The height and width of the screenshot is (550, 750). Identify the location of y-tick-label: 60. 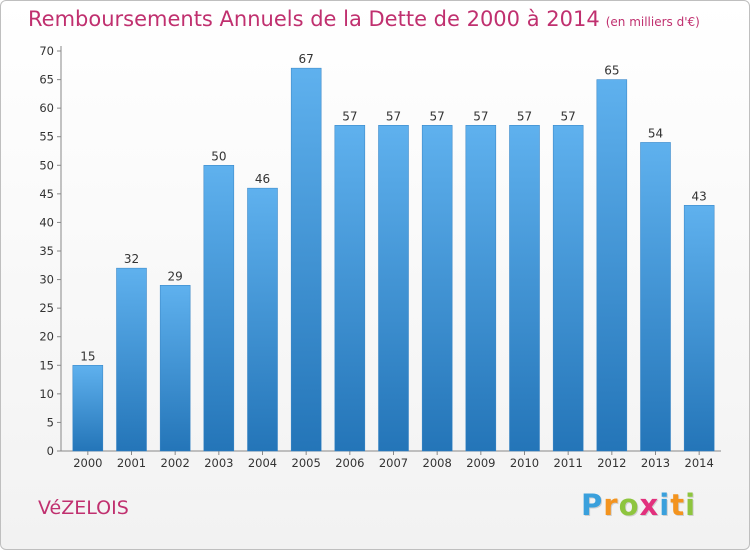
(46, 108).